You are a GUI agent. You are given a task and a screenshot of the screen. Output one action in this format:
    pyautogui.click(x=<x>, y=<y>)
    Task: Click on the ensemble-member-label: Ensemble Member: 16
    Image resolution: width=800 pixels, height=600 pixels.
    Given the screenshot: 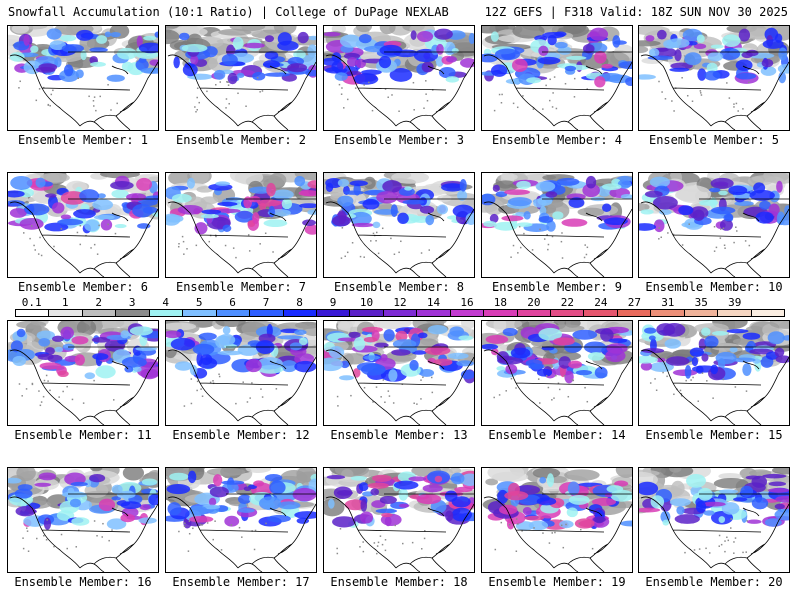 What is the action you would take?
    pyautogui.click(x=83, y=582)
    